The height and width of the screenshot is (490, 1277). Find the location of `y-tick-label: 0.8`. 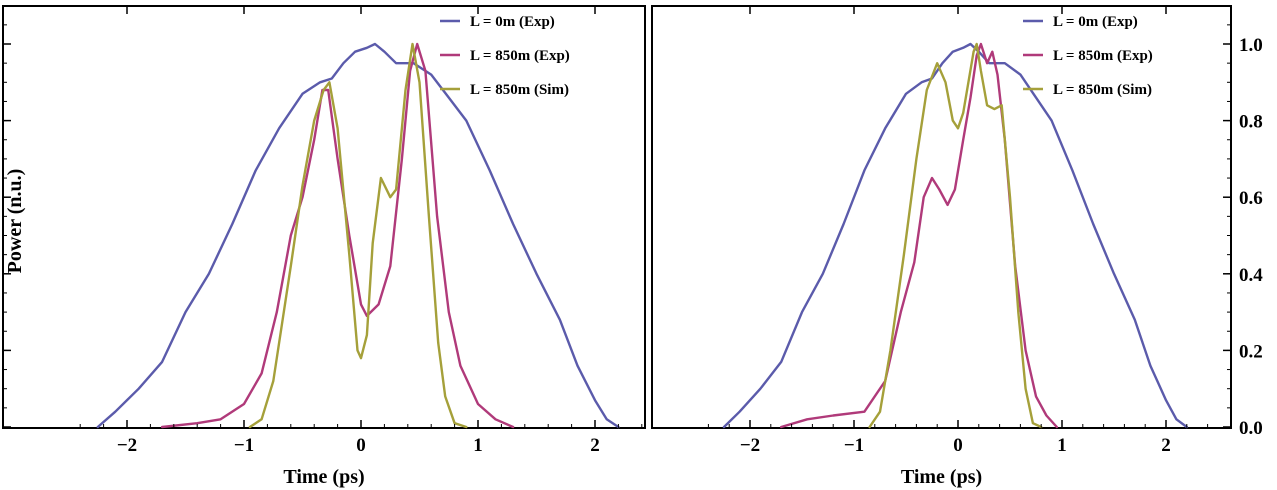

y-tick-label: 0.8 is located at coordinates (1251, 122).